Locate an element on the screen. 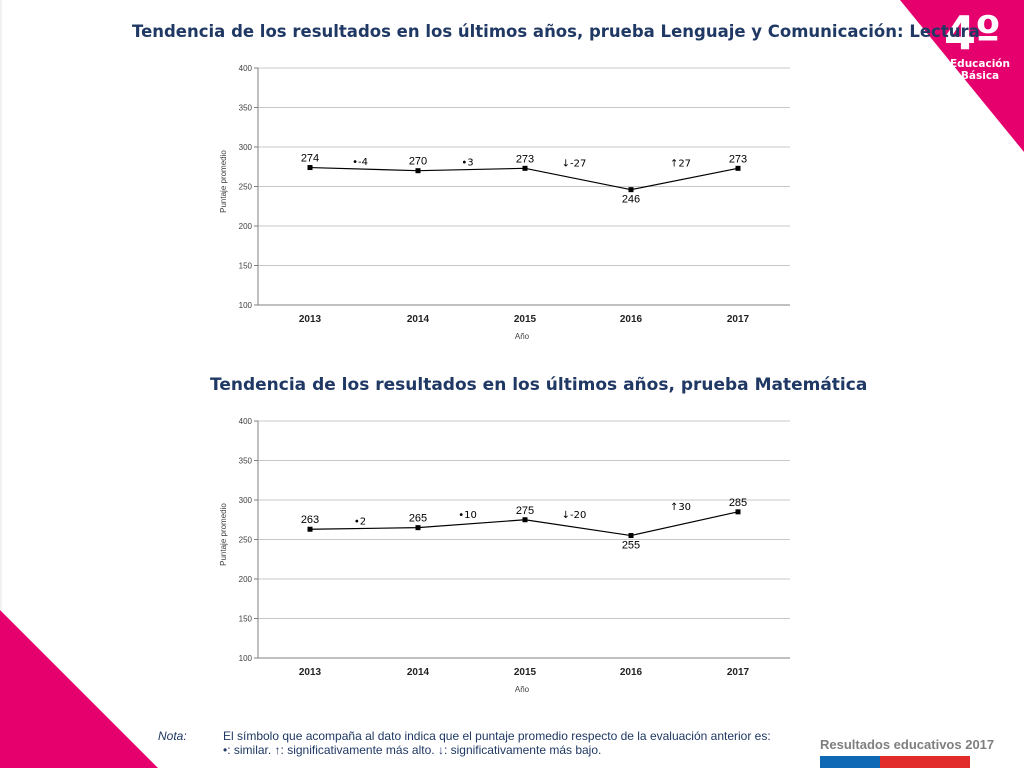  footer-brand: Resultados educativos 2017 is located at coordinates (907, 744).